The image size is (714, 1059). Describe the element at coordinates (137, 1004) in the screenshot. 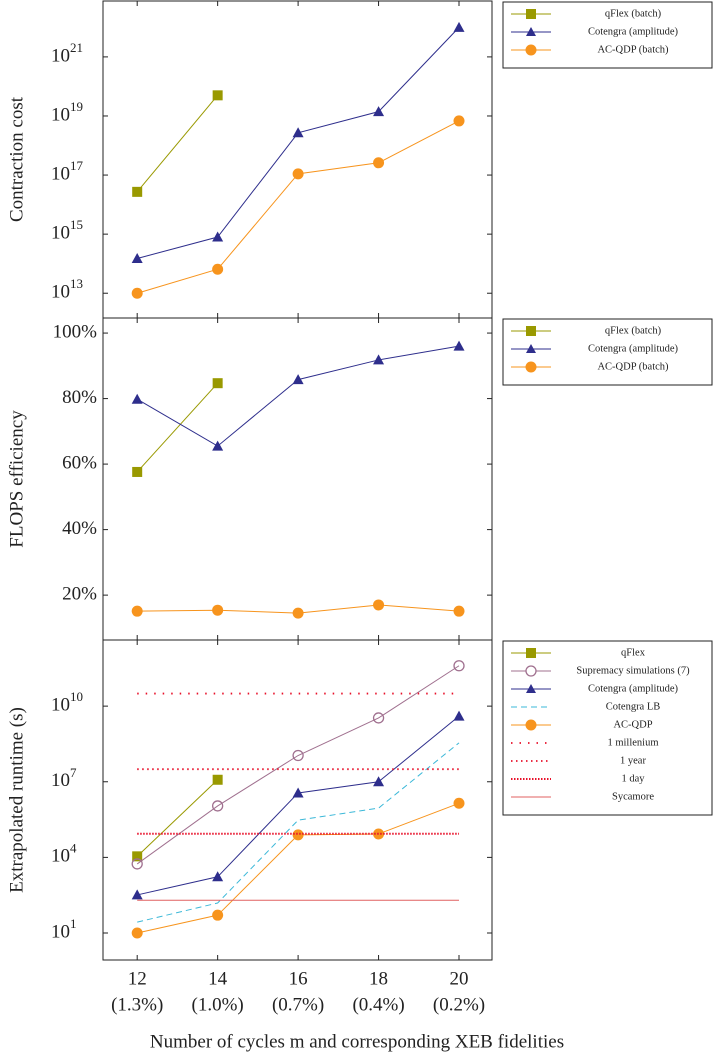

I see `x-tick-sublabel: (1.3%)` at that location.